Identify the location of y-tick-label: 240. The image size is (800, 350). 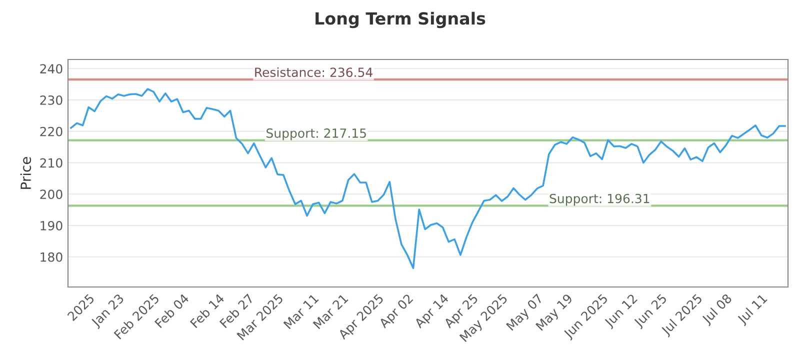
(51, 69).